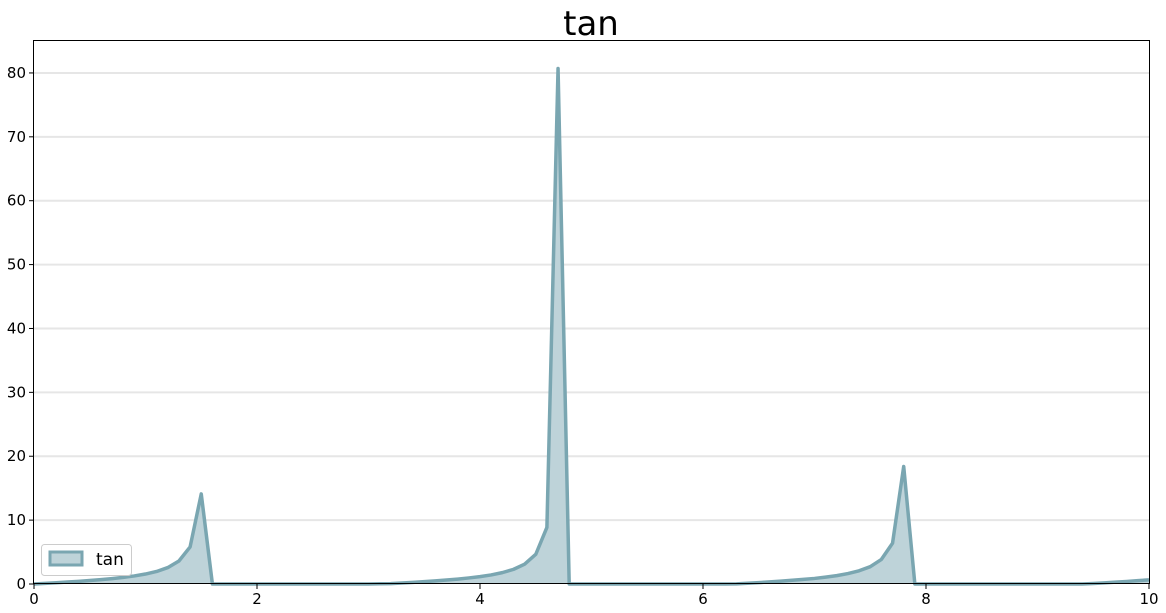 The width and height of the screenshot is (1166, 613). What do you see at coordinates (257, 599) in the screenshot?
I see `x-tick-label-2: 2` at bounding box center [257, 599].